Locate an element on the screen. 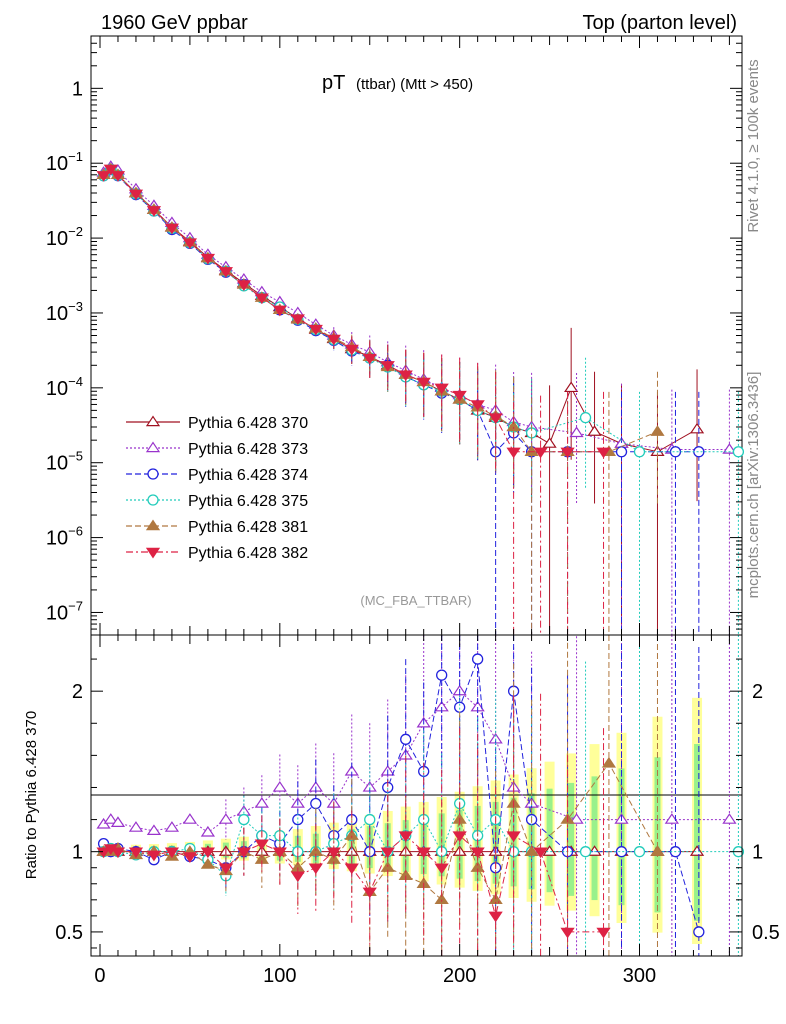 This screenshot has height=1024, width=786. x-tick-label: 300 is located at coordinates (639, 976).